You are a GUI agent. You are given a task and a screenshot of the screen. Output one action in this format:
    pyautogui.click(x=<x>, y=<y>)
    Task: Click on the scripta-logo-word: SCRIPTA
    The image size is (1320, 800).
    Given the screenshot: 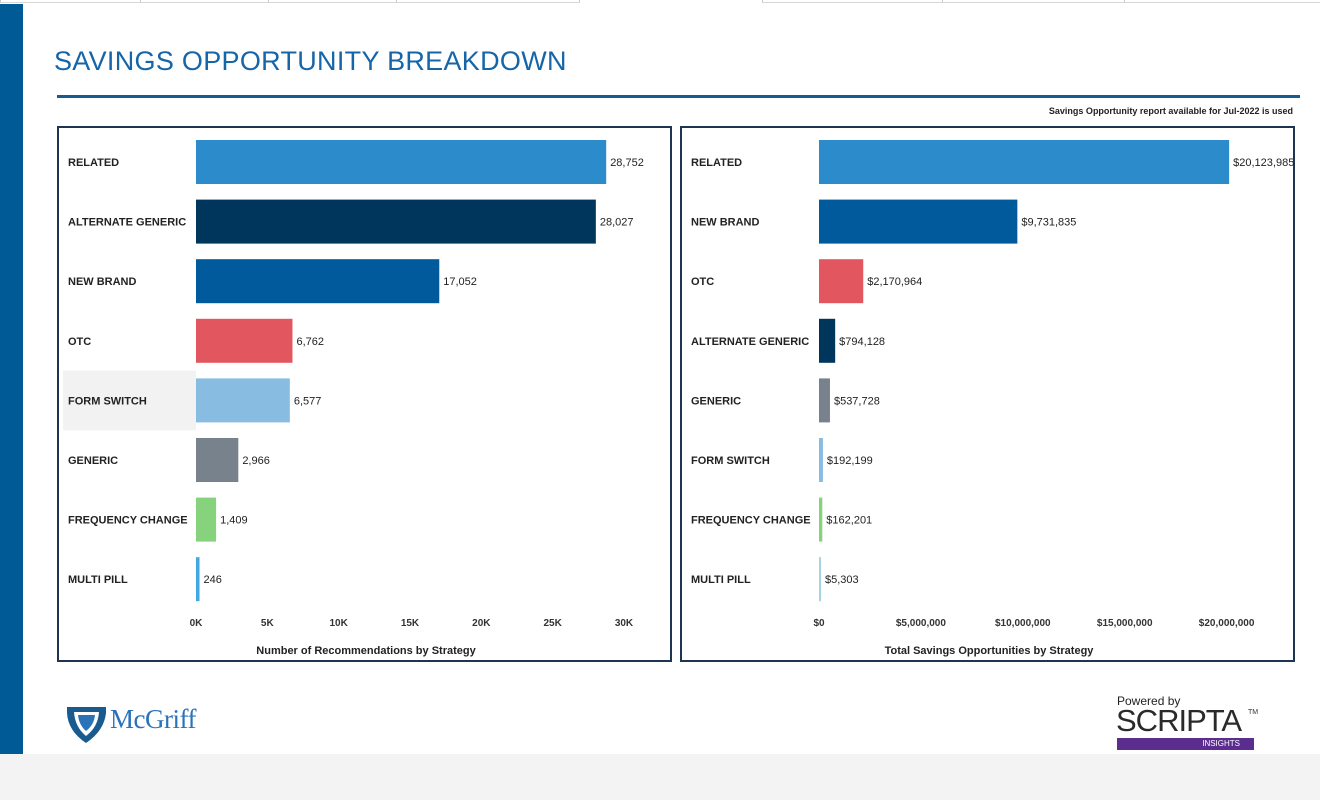 What is the action you would take?
    pyautogui.click(x=1179, y=720)
    